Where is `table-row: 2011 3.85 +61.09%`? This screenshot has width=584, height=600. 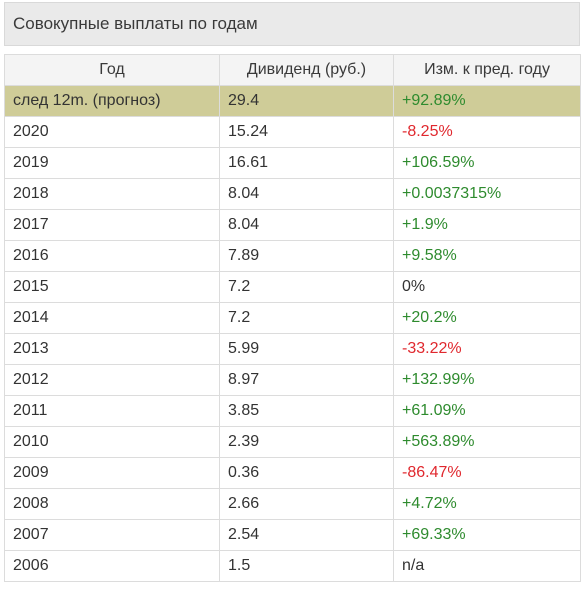
table-row: 2011 3.85 +61.09% is located at coordinates (292, 411).